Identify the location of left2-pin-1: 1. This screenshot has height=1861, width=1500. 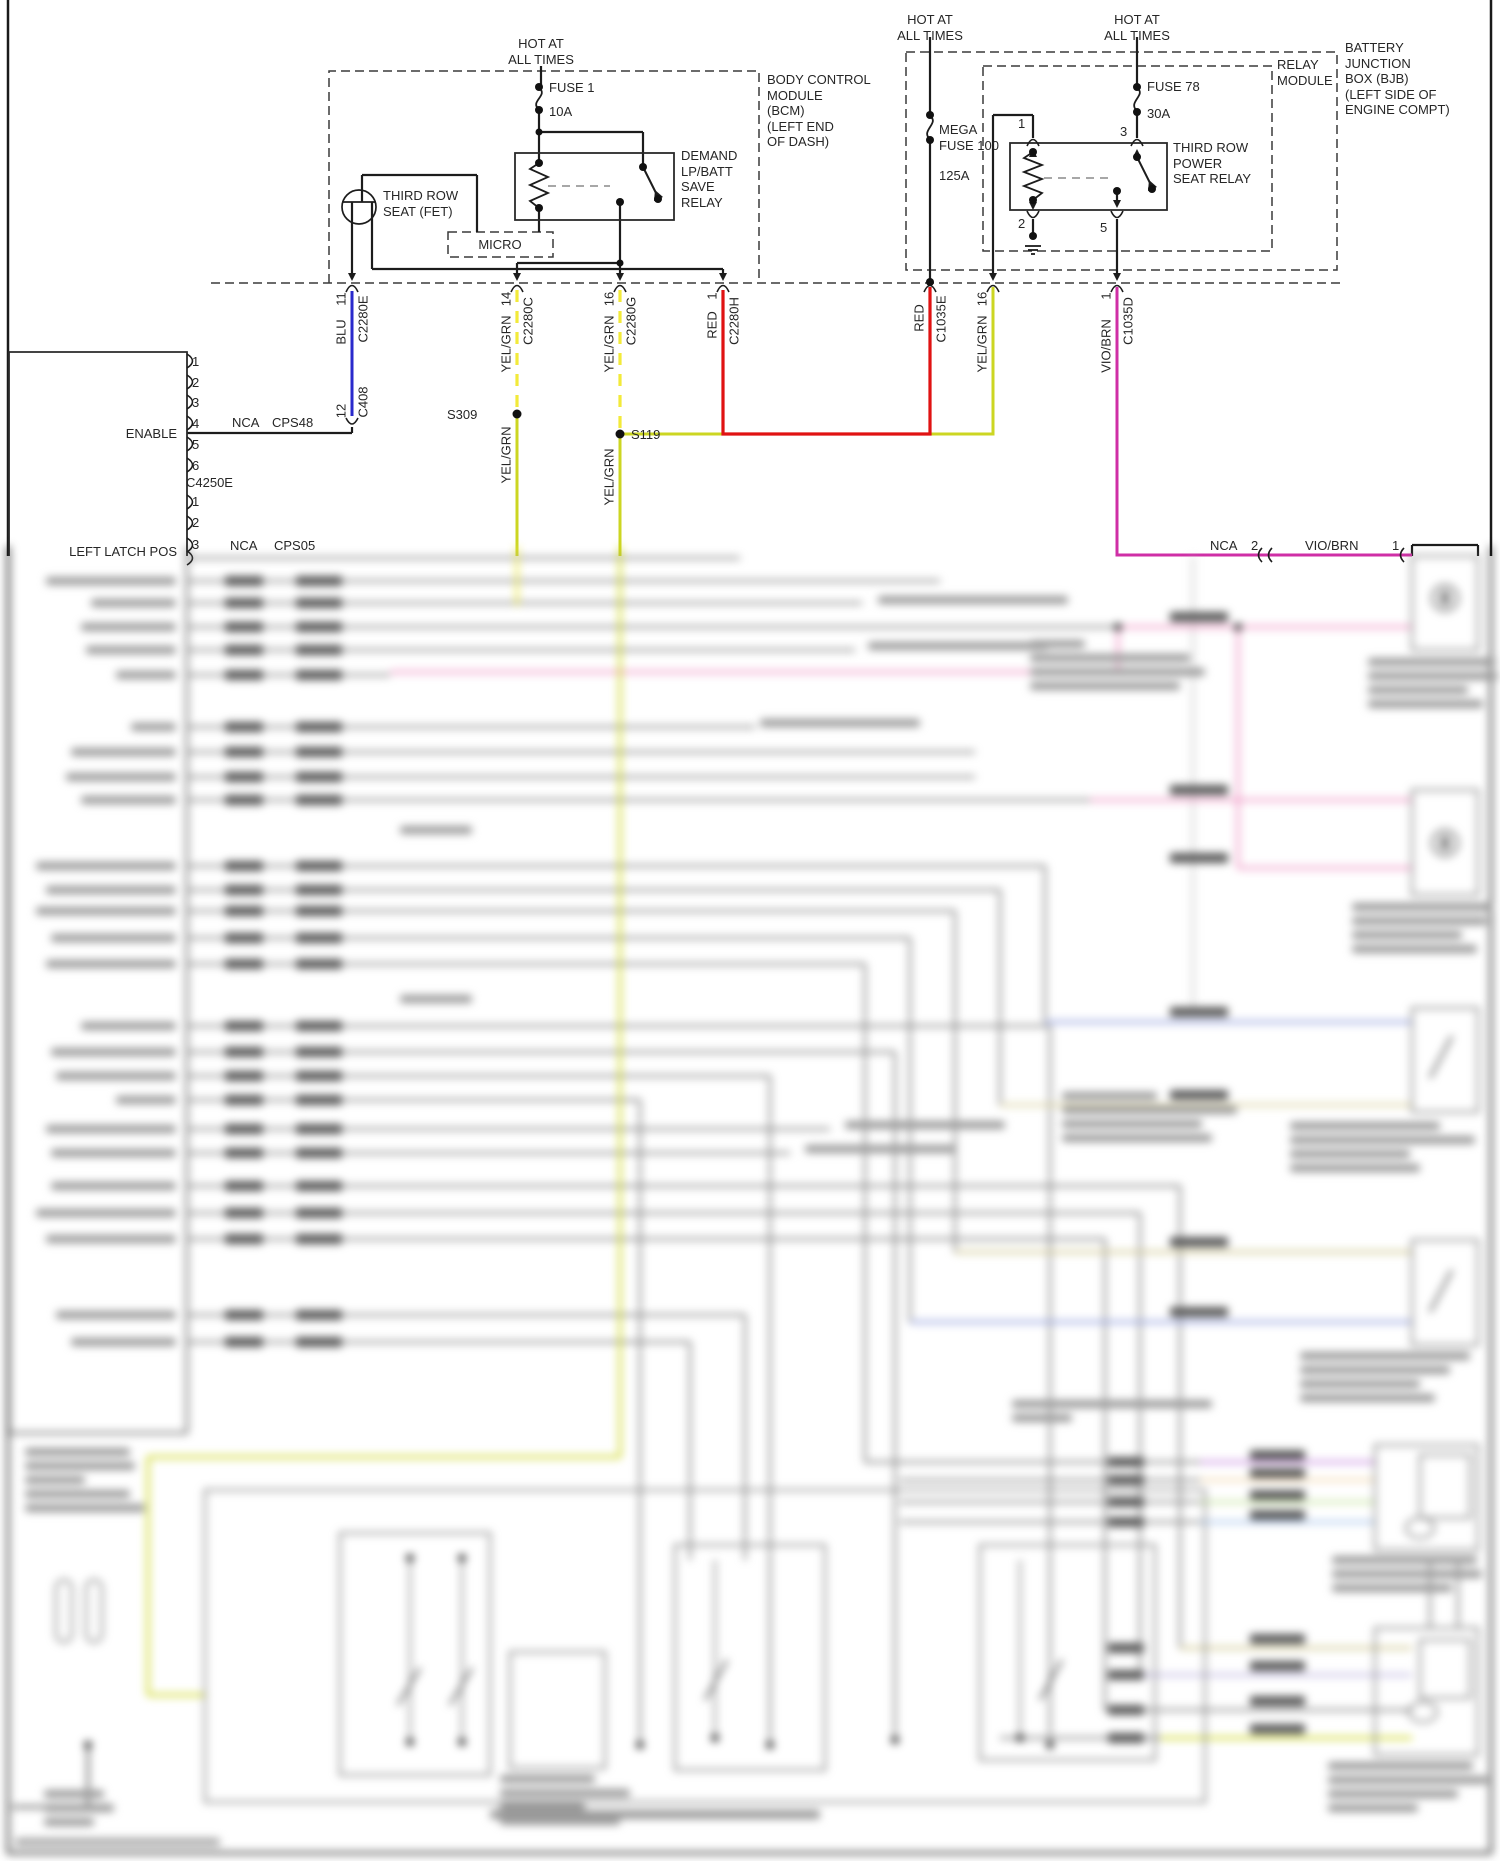
(196, 501).